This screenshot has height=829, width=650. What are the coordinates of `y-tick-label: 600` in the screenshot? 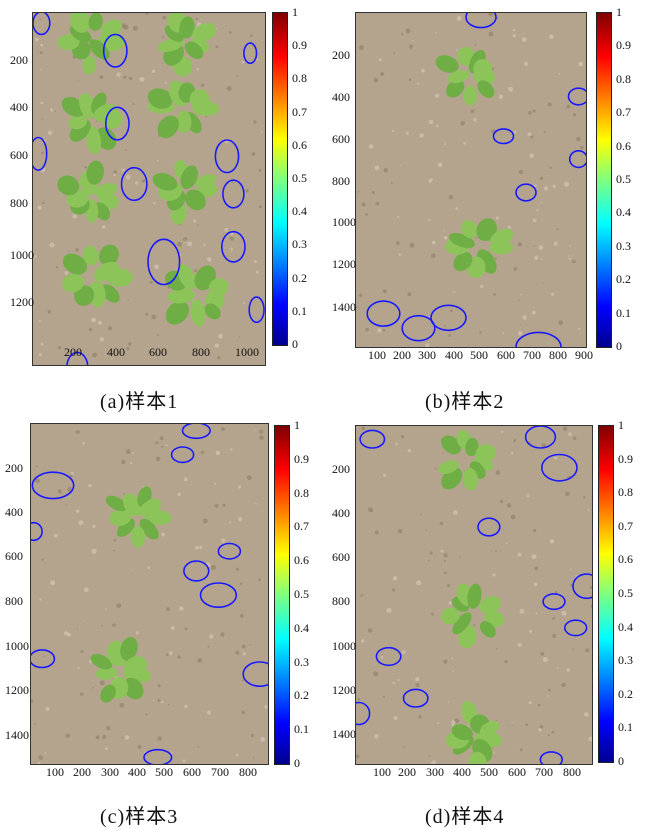 It's located at (14, 556).